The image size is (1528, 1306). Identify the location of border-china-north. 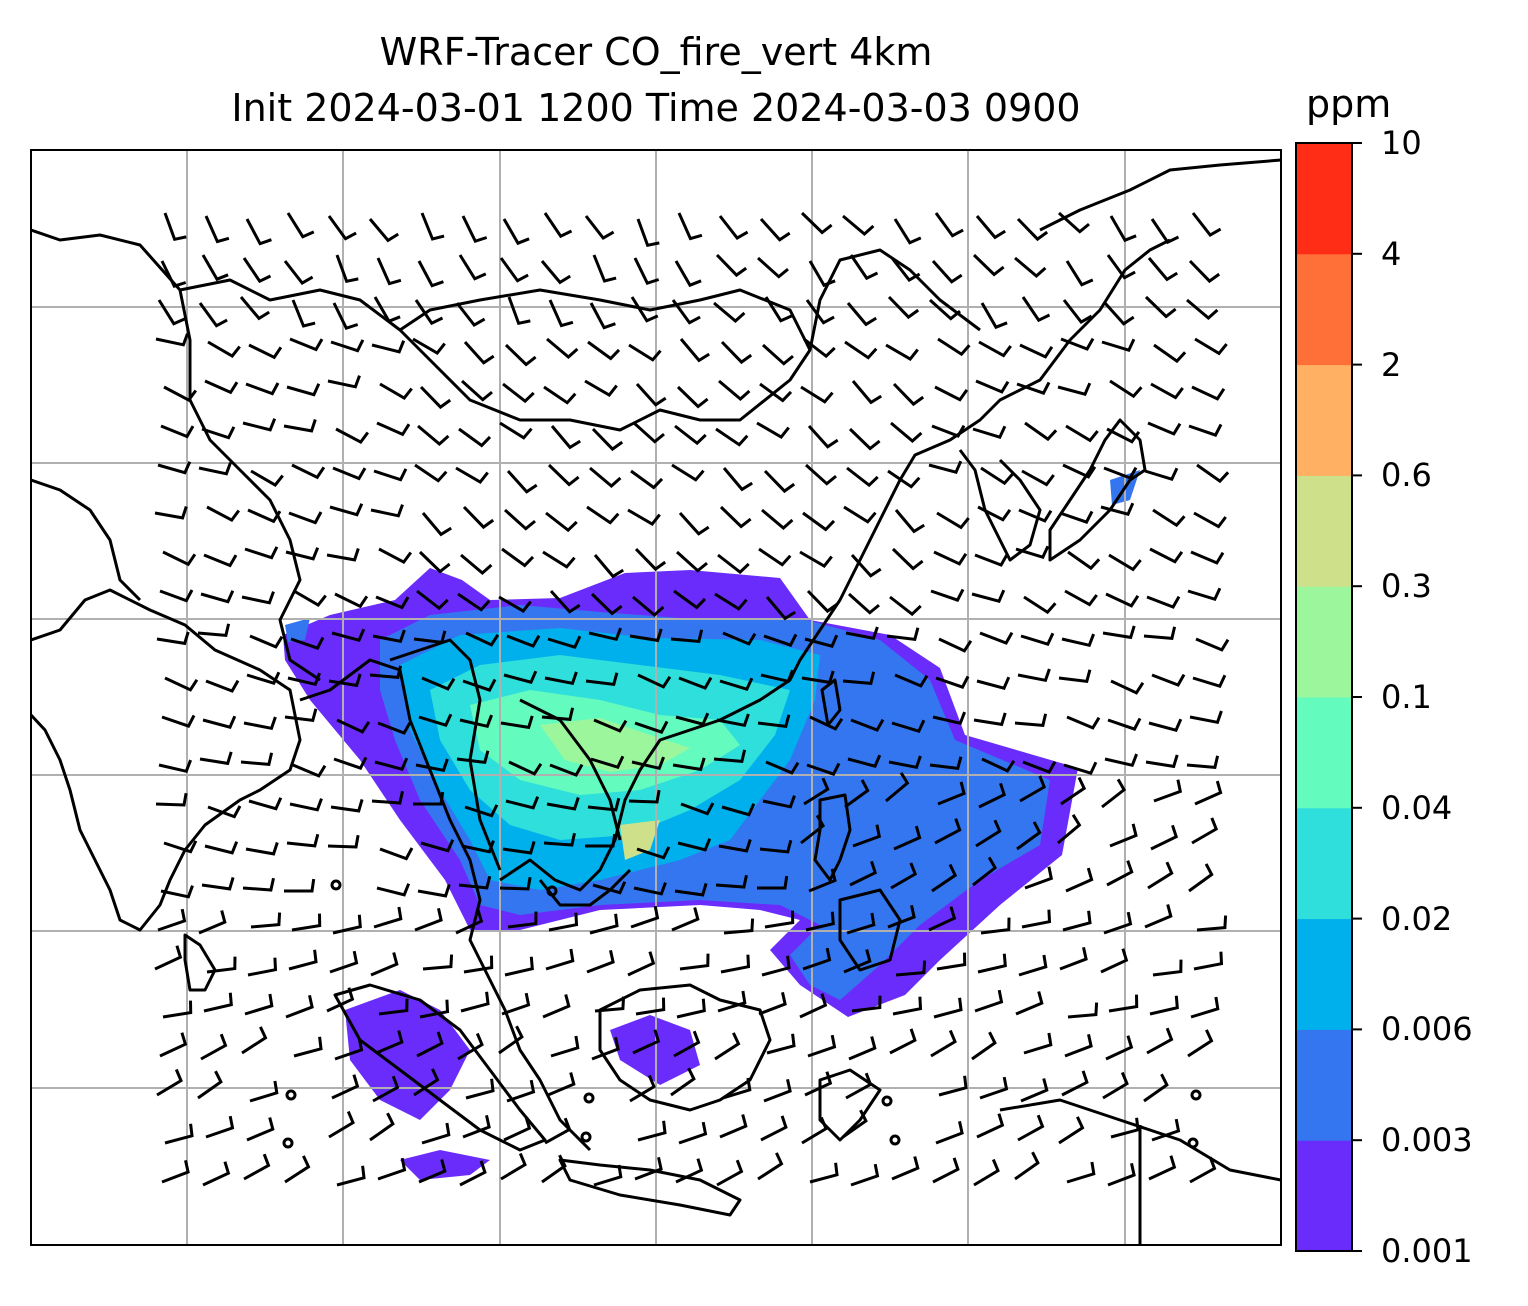
(580, 340).